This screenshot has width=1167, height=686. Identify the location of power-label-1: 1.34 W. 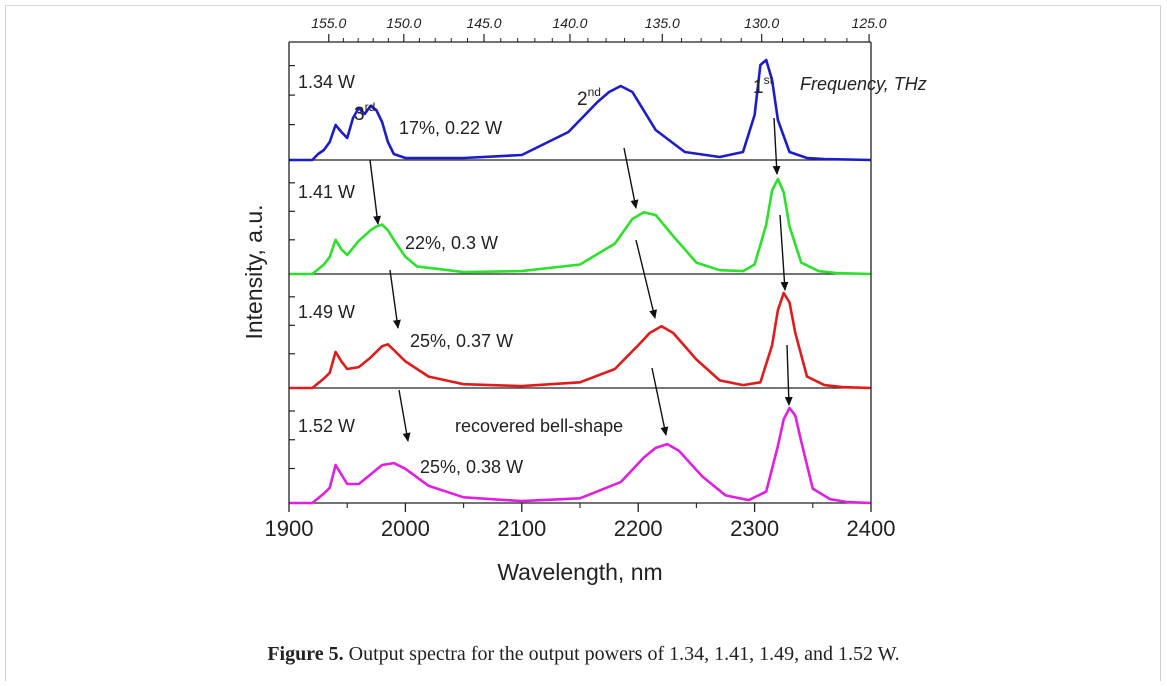
(326, 82).